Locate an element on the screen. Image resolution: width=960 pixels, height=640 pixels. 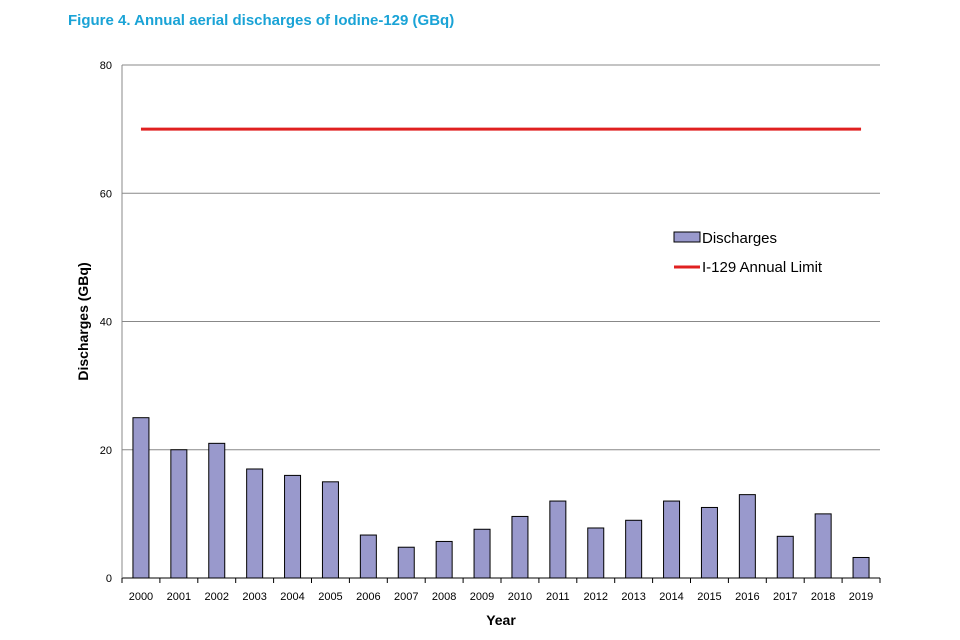
x-tick-label: 2001 is located at coordinates (179, 597).